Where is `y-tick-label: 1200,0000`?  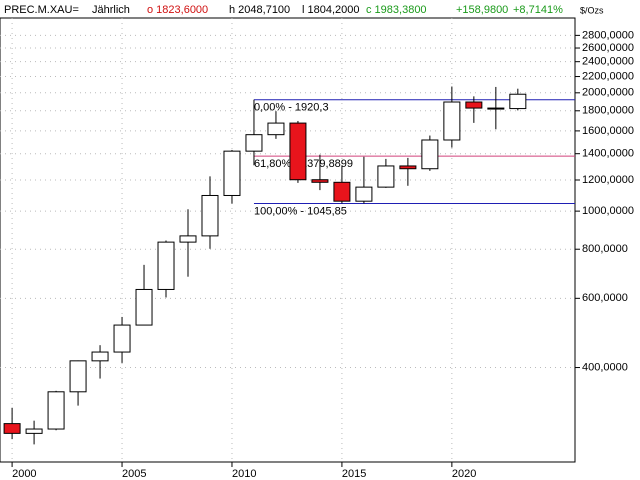
y-tick-label: 1200,0000 is located at coordinates (608, 180).